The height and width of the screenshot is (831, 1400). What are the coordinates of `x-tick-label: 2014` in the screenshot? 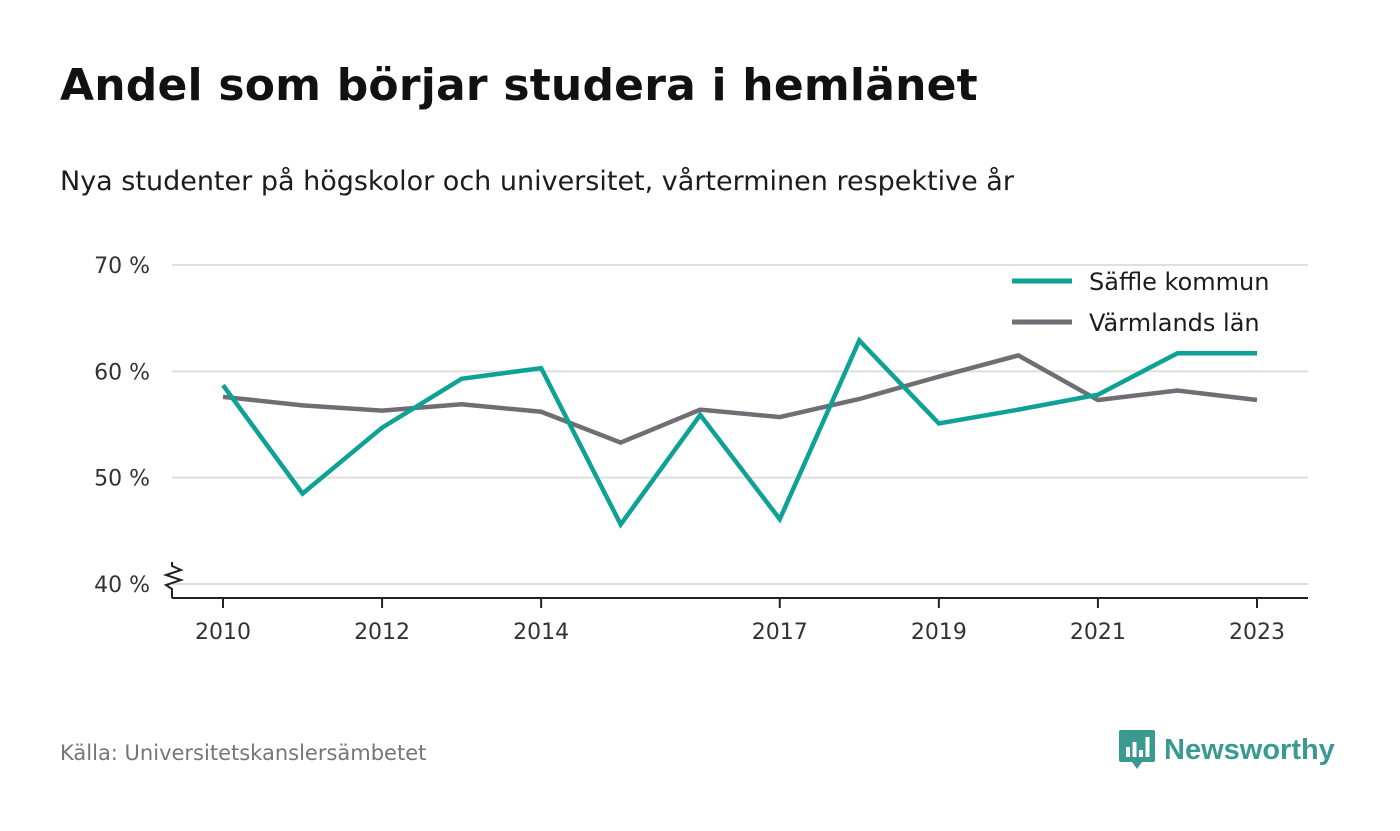 It's located at (541, 632).